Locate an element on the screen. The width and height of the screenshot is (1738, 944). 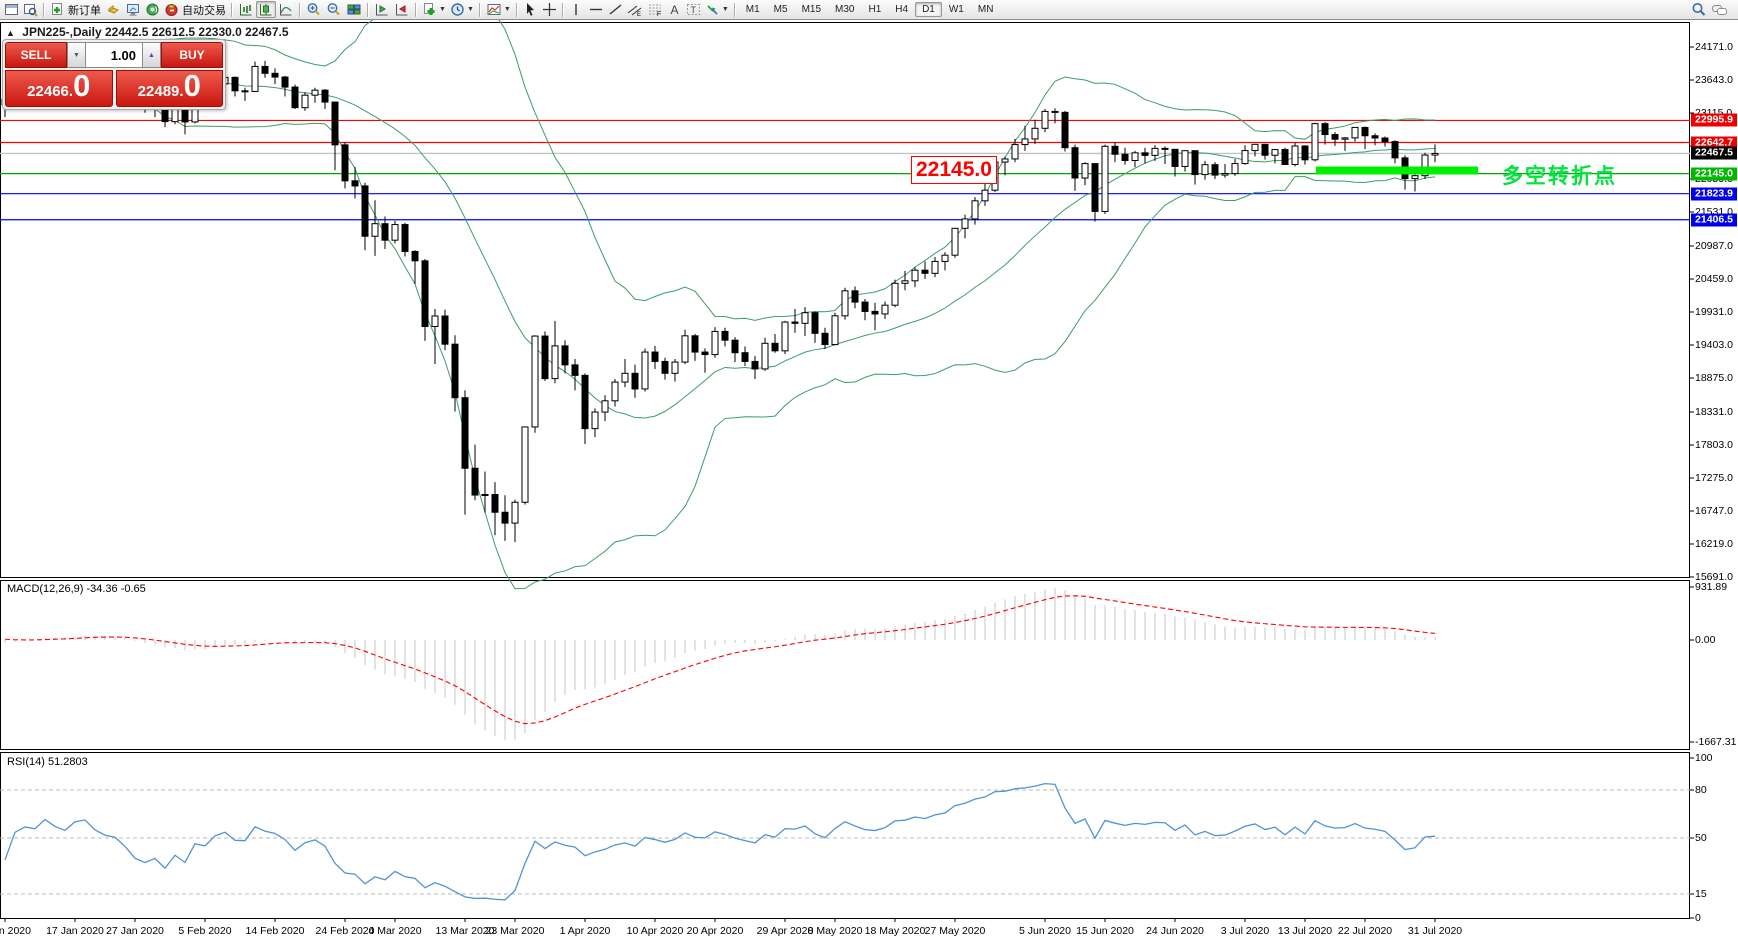
svg-text: T is located at coordinates (693, 10).